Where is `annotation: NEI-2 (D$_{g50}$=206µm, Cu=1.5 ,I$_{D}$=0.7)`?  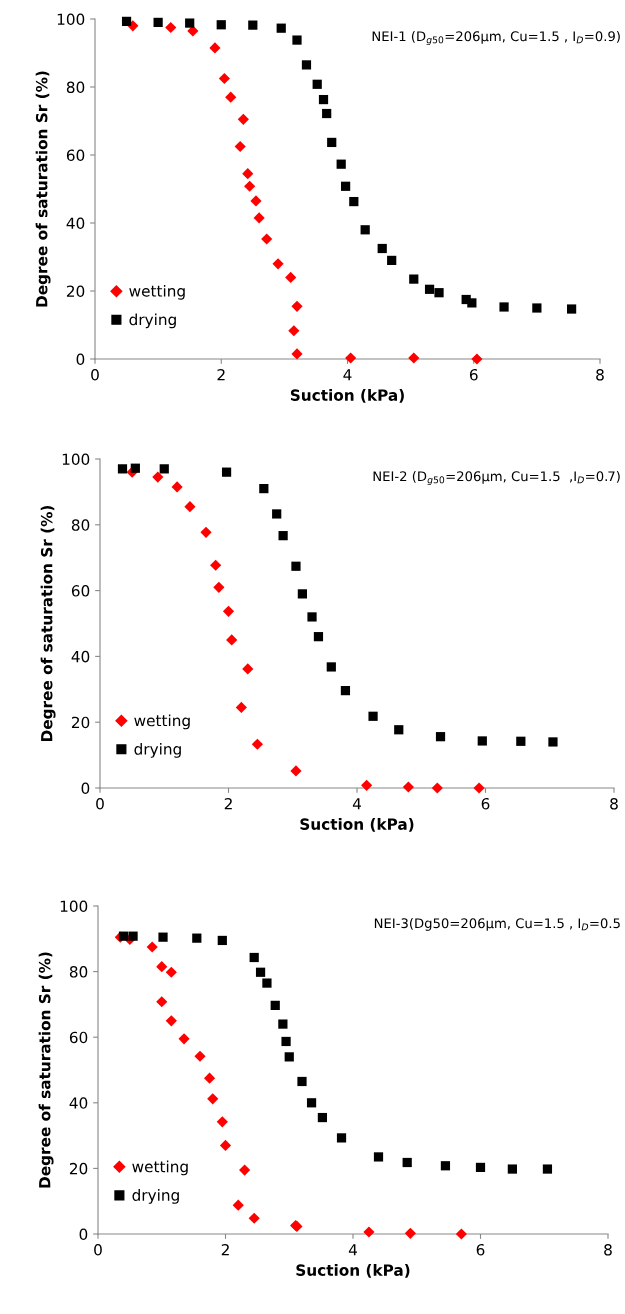
annotation: NEI-2 (D$_{g50}$=206µm, Cu=1.5 ,I$_{D}$=0.7) is located at coordinates (496, 478).